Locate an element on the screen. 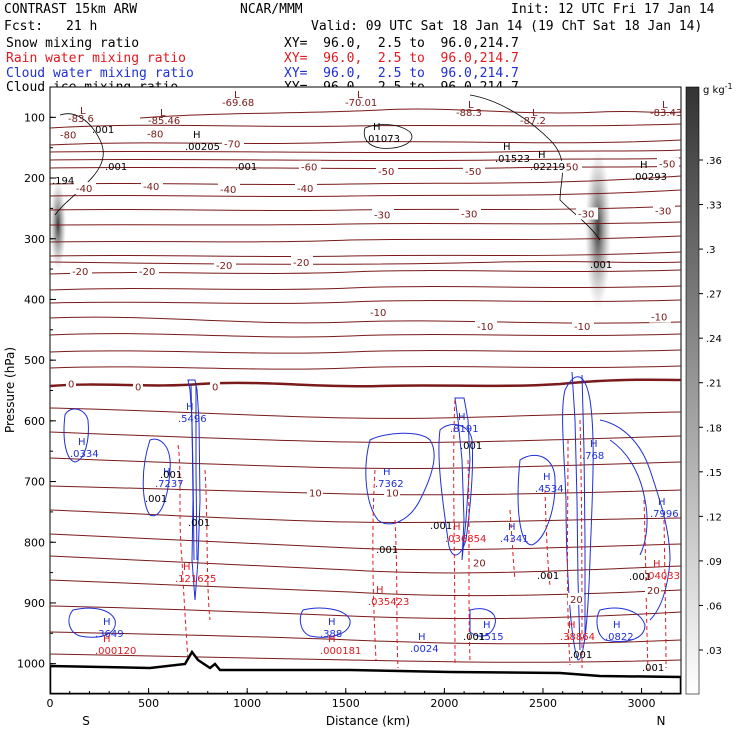  isotherm-l is located at coordinates (365, 413).